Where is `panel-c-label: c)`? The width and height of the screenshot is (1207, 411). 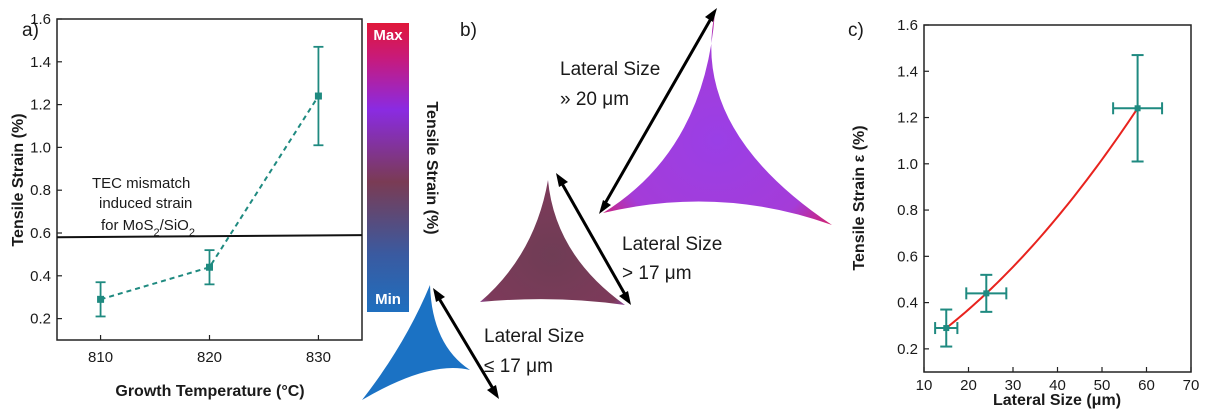 panel-c-label: c) is located at coordinates (856, 30).